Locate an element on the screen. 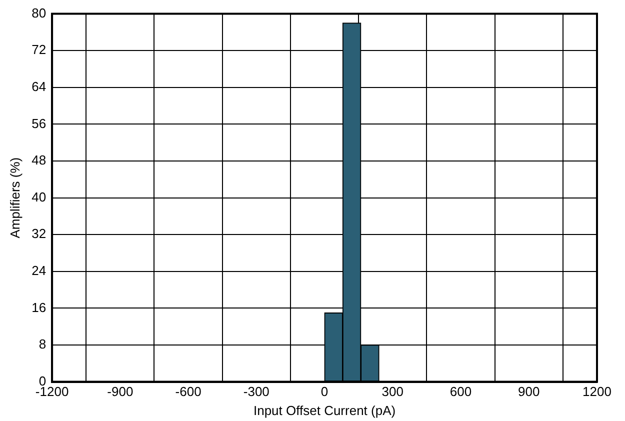  x-tick-label: 300 is located at coordinates (393, 392).